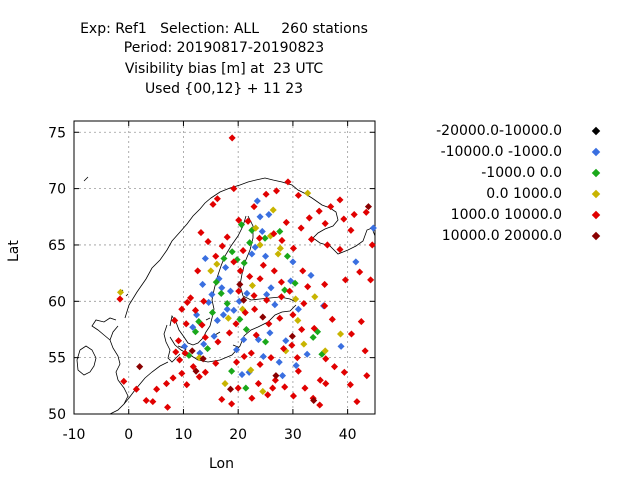 The width and height of the screenshot is (640, 480). Describe the element at coordinates (524, 194) in the screenshot. I see `legend-label: 0.0 1000.0` at that location.